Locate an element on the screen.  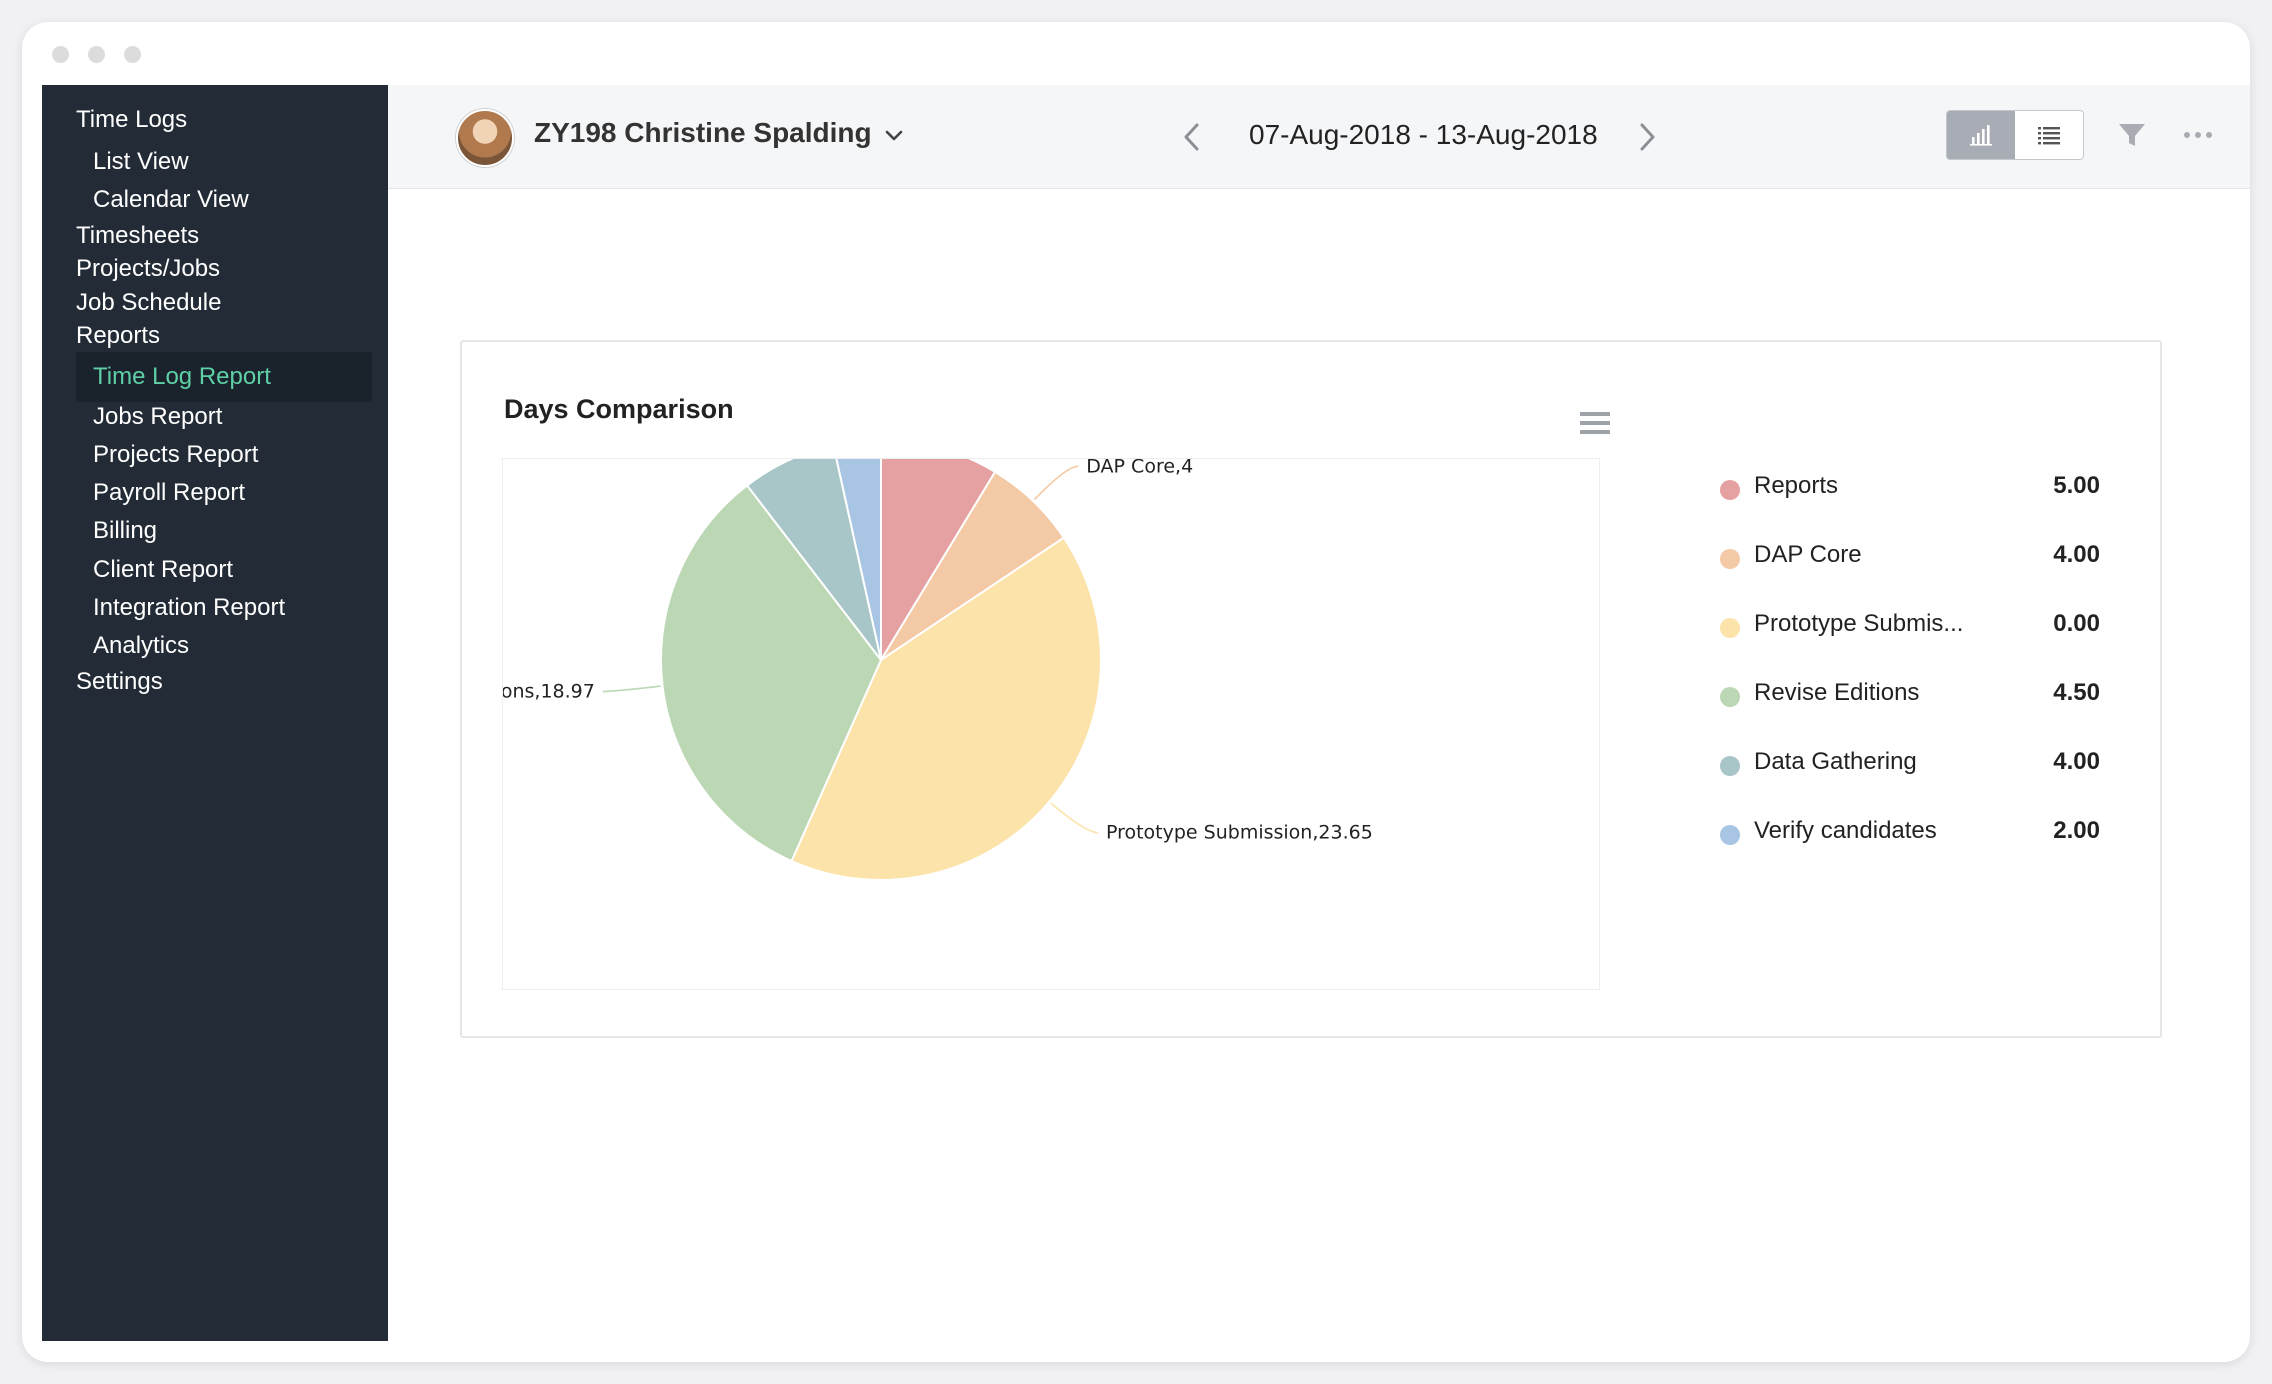
legend-item-prototype-submis: Prototype Submis... 0.00 is located at coordinates (1910, 626).